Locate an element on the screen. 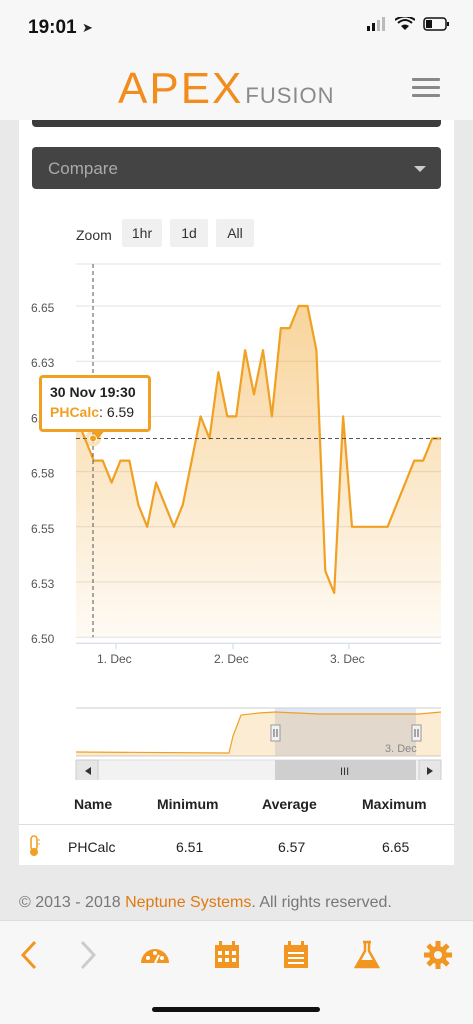 This screenshot has height=1024, width=473. compare-label: Compare is located at coordinates (83, 168).